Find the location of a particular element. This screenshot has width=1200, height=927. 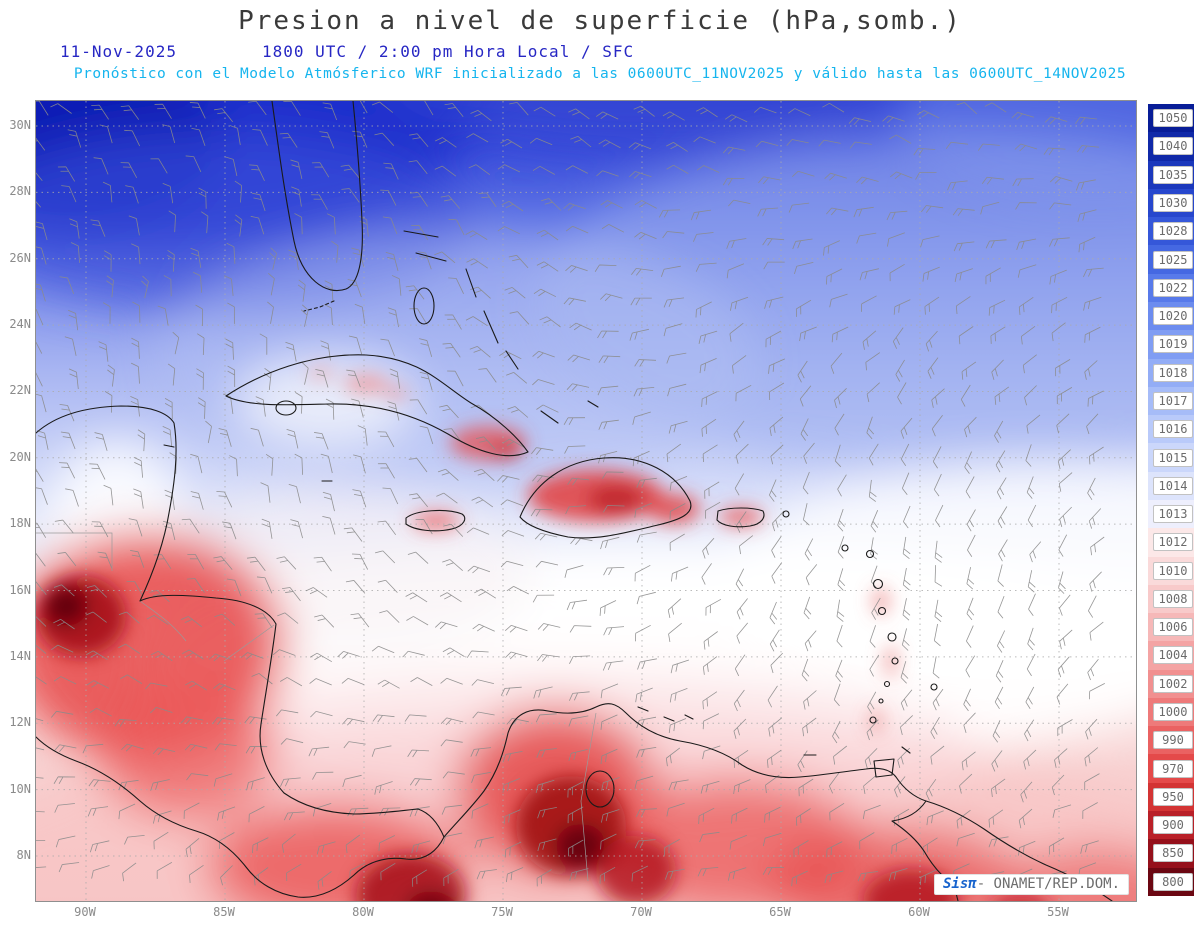

colorbar-value: 1018 is located at coordinates (1173, 372).